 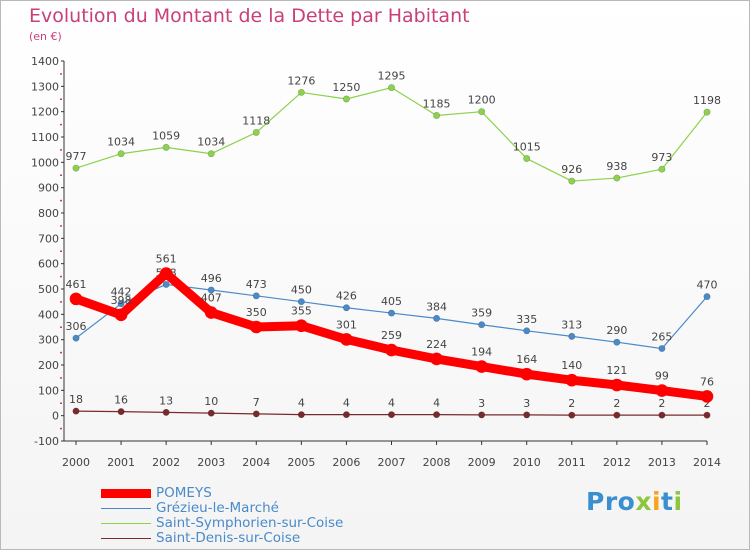 What do you see at coordinates (526, 319) in the screenshot?
I see `data-label: 335` at bounding box center [526, 319].